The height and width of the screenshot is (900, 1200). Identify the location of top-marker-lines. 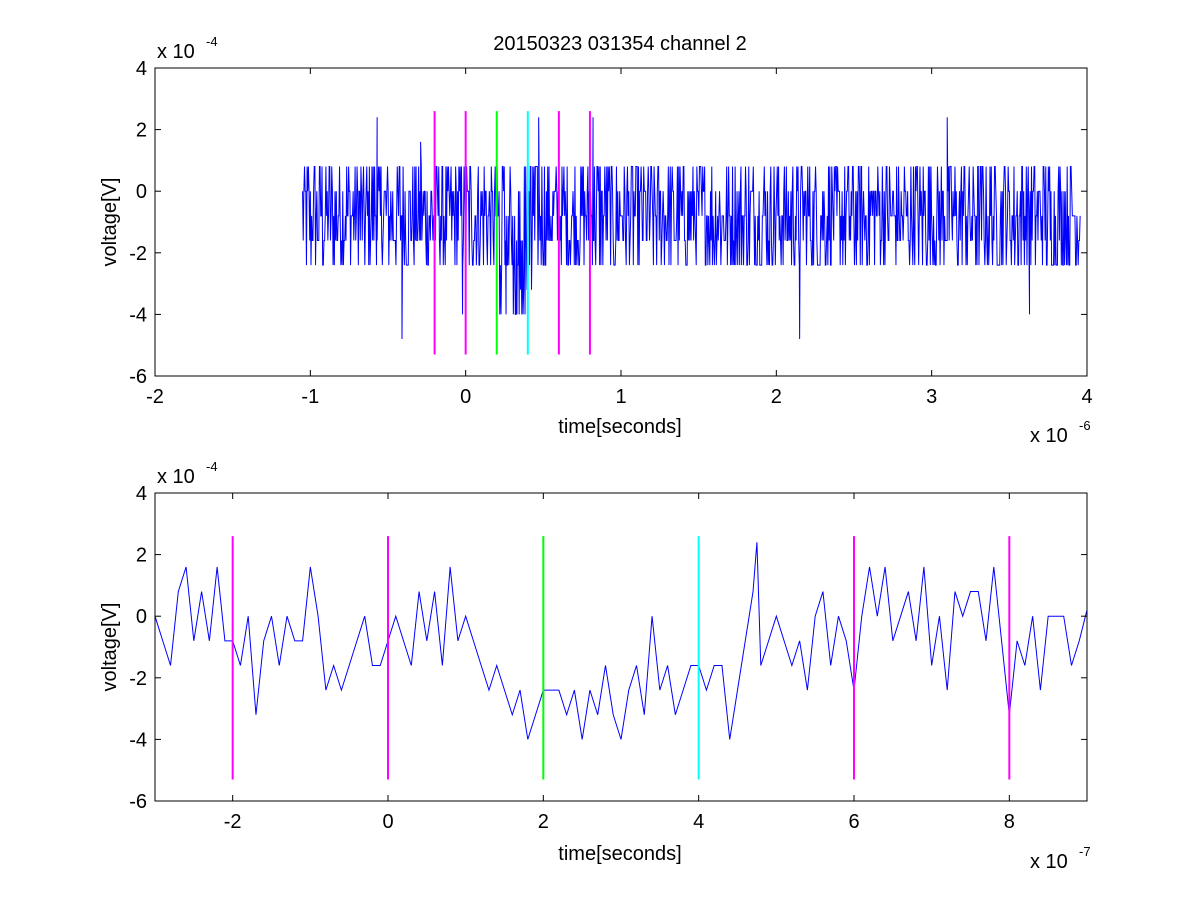
(512, 233).